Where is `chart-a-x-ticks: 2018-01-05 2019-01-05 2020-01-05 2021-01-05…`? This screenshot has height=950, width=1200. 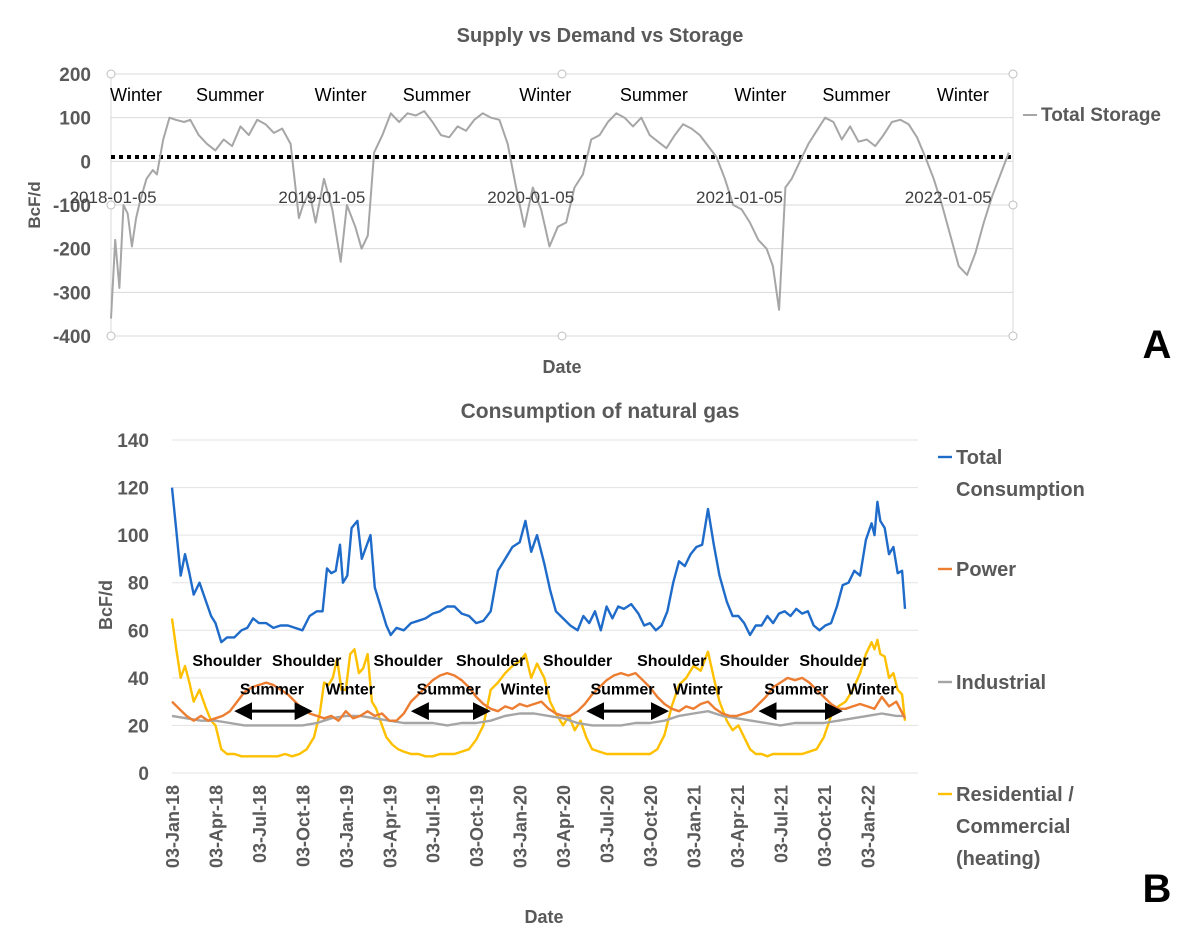 chart-a-x-ticks: 2018-01-05 2019-01-05 2020-01-05 2021-01-05… is located at coordinates (531, 197).